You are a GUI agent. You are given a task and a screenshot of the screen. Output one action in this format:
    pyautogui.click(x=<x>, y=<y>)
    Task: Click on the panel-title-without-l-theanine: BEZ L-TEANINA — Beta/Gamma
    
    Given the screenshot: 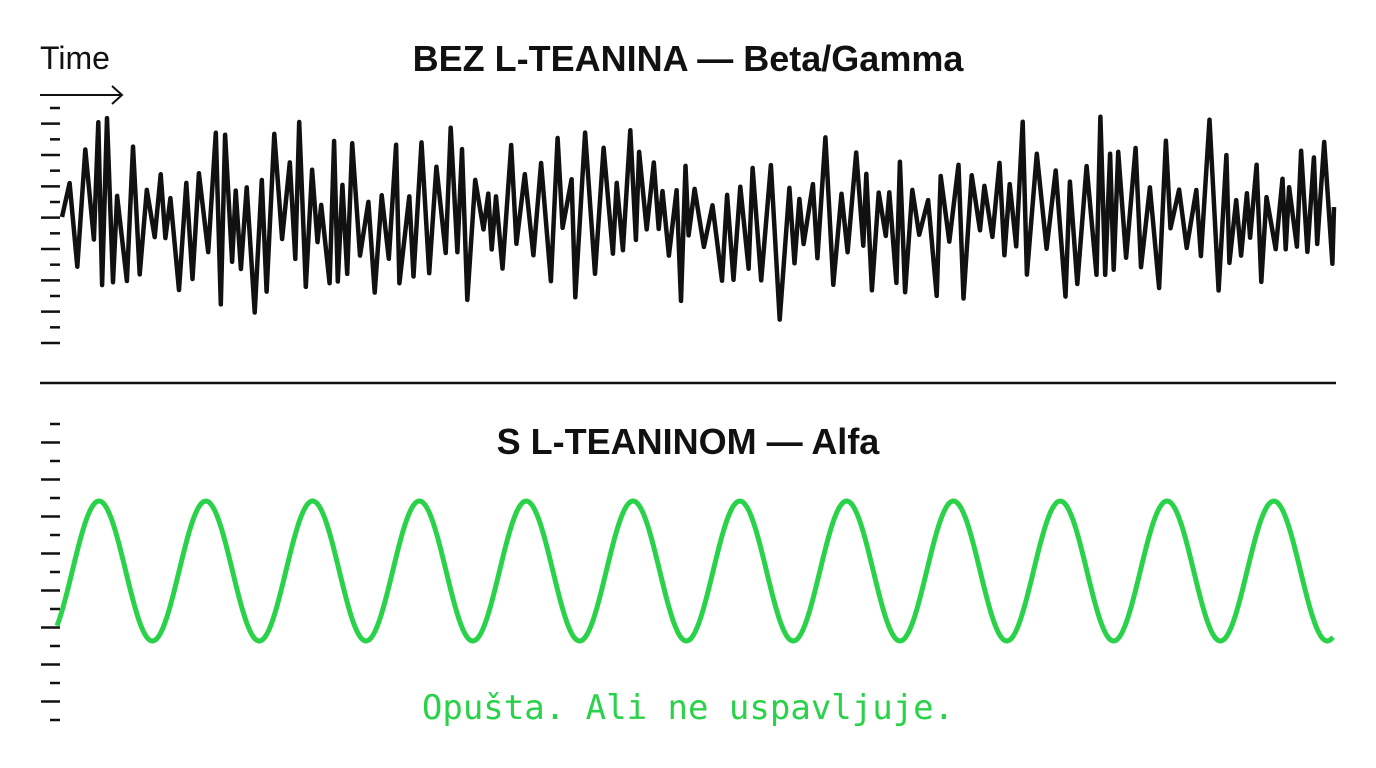 What is the action you would take?
    pyautogui.click(x=688, y=58)
    